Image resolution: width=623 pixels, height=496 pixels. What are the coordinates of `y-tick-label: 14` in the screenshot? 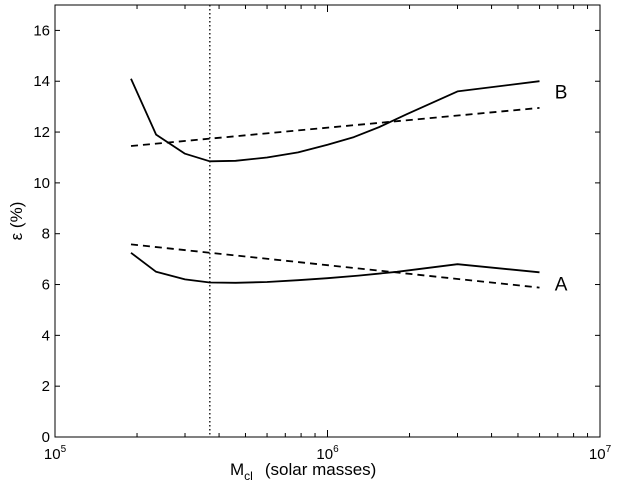 It's located at (41, 81).